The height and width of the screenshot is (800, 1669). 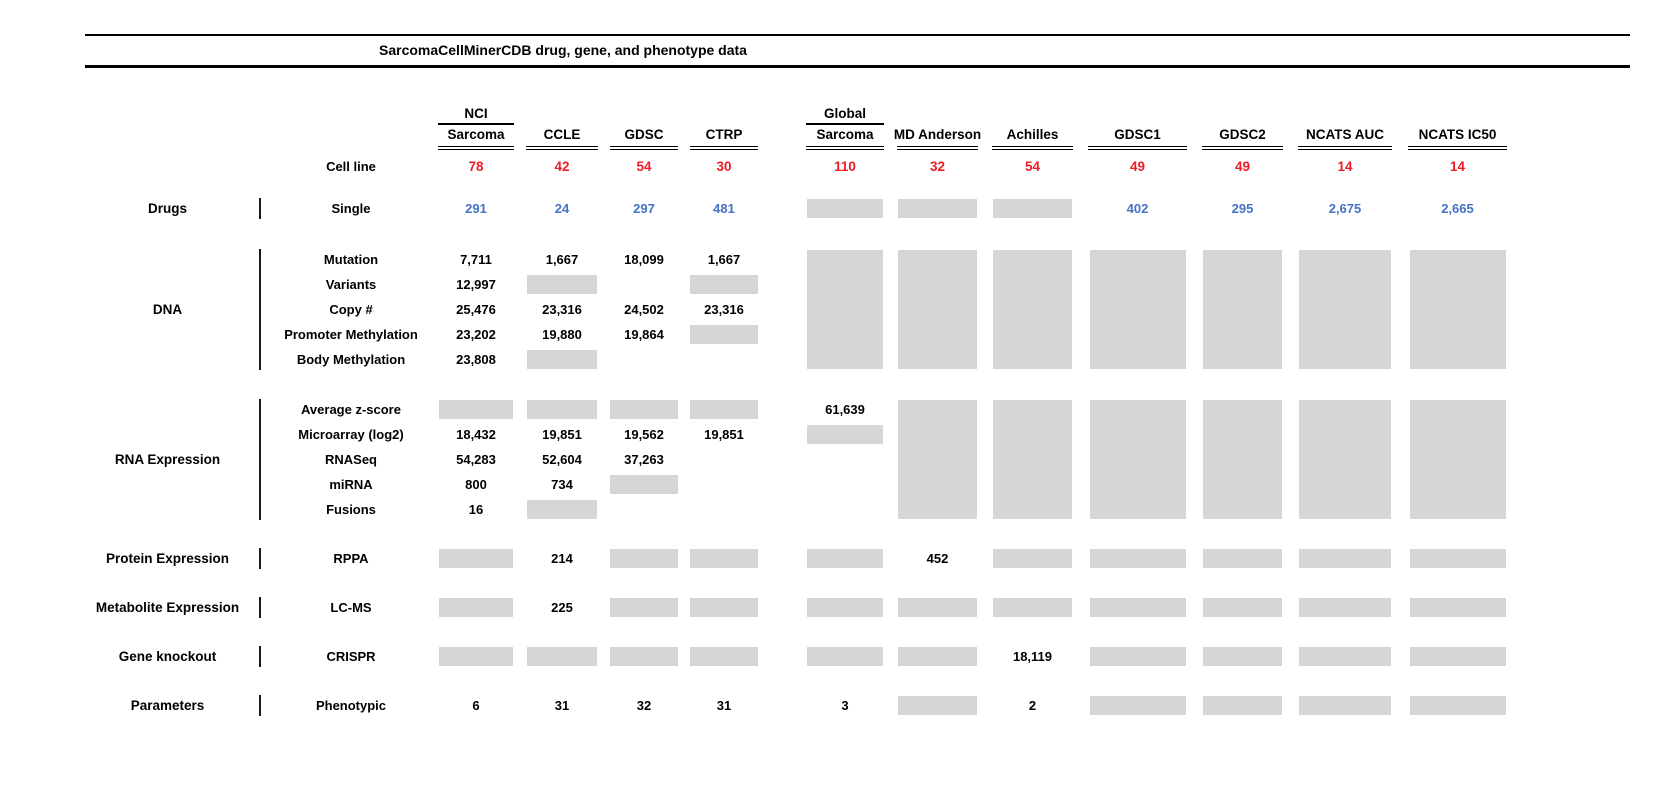 What do you see at coordinates (351, 259) in the screenshot?
I see `row-label-mutation: Mutation` at bounding box center [351, 259].